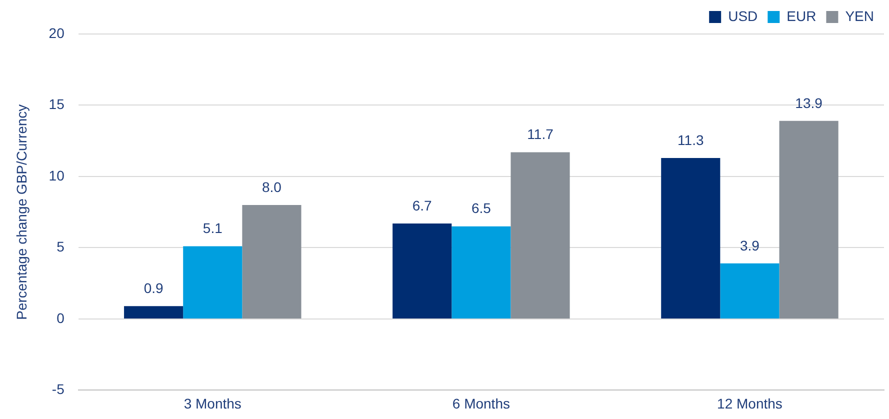 Image resolution: width=889 pixels, height=419 pixels. What do you see at coordinates (691, 140) in the screenshot?
I see `data-label: 11.3` at bounding box center [691, 140].